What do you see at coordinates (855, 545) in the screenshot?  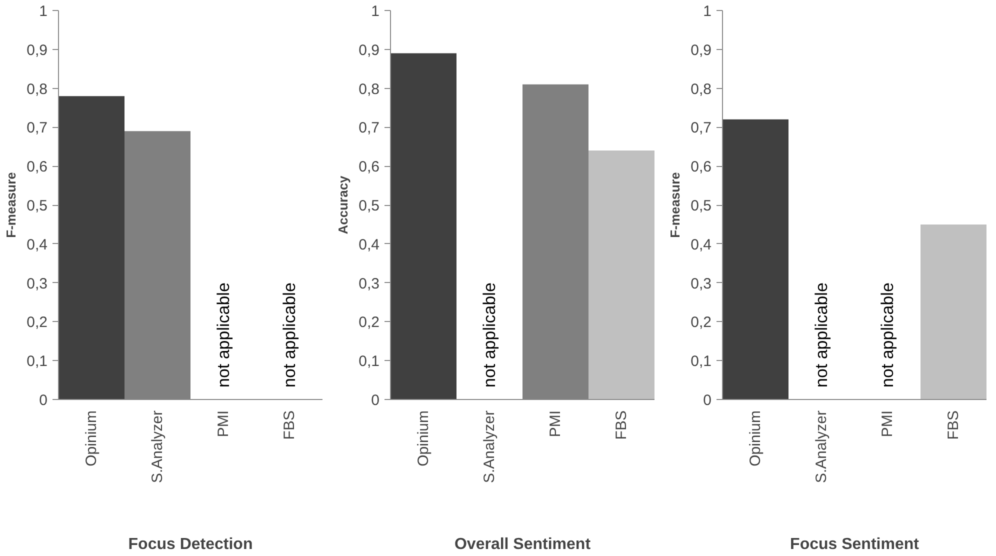 I see `x-axis-title: Focus Sentiment` at bounding box center [855, 545].